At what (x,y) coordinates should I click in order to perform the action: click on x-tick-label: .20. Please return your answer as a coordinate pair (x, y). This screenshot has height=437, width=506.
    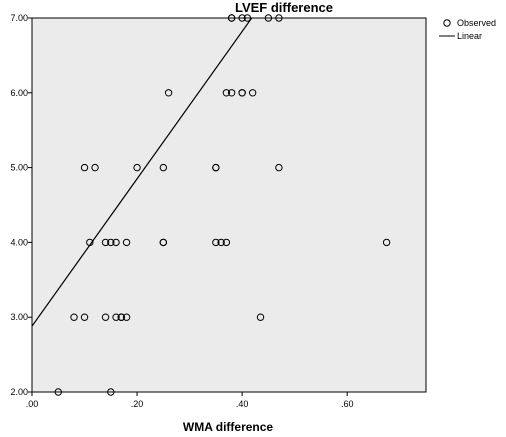
    Looking at the image, I should click on (137, 404).